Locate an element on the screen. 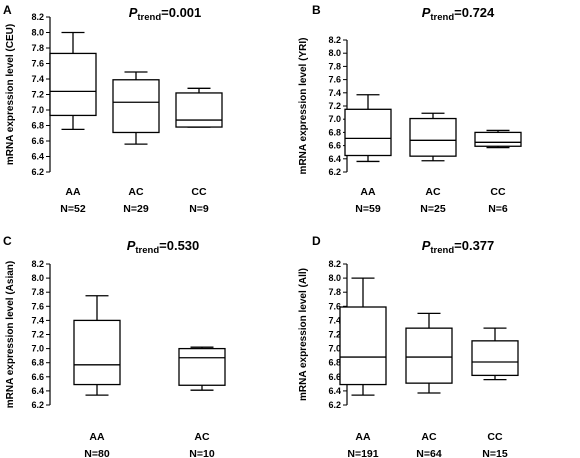 The height and width of the screenshot is (458, 580). panel-b-ytick-label: 8.0 is located at coordinates (334, 53).